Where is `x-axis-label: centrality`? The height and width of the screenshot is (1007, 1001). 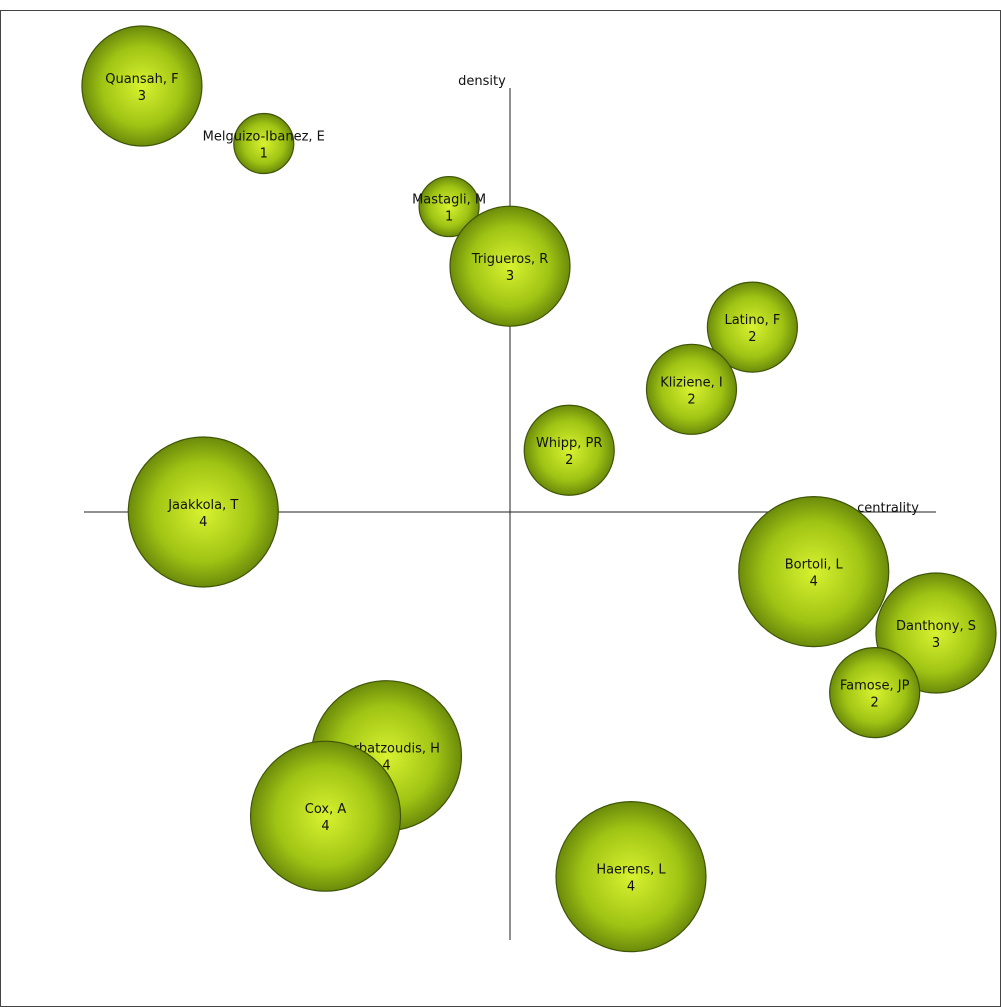 x-axis-label: centrality is located at coordinates (888, 508).